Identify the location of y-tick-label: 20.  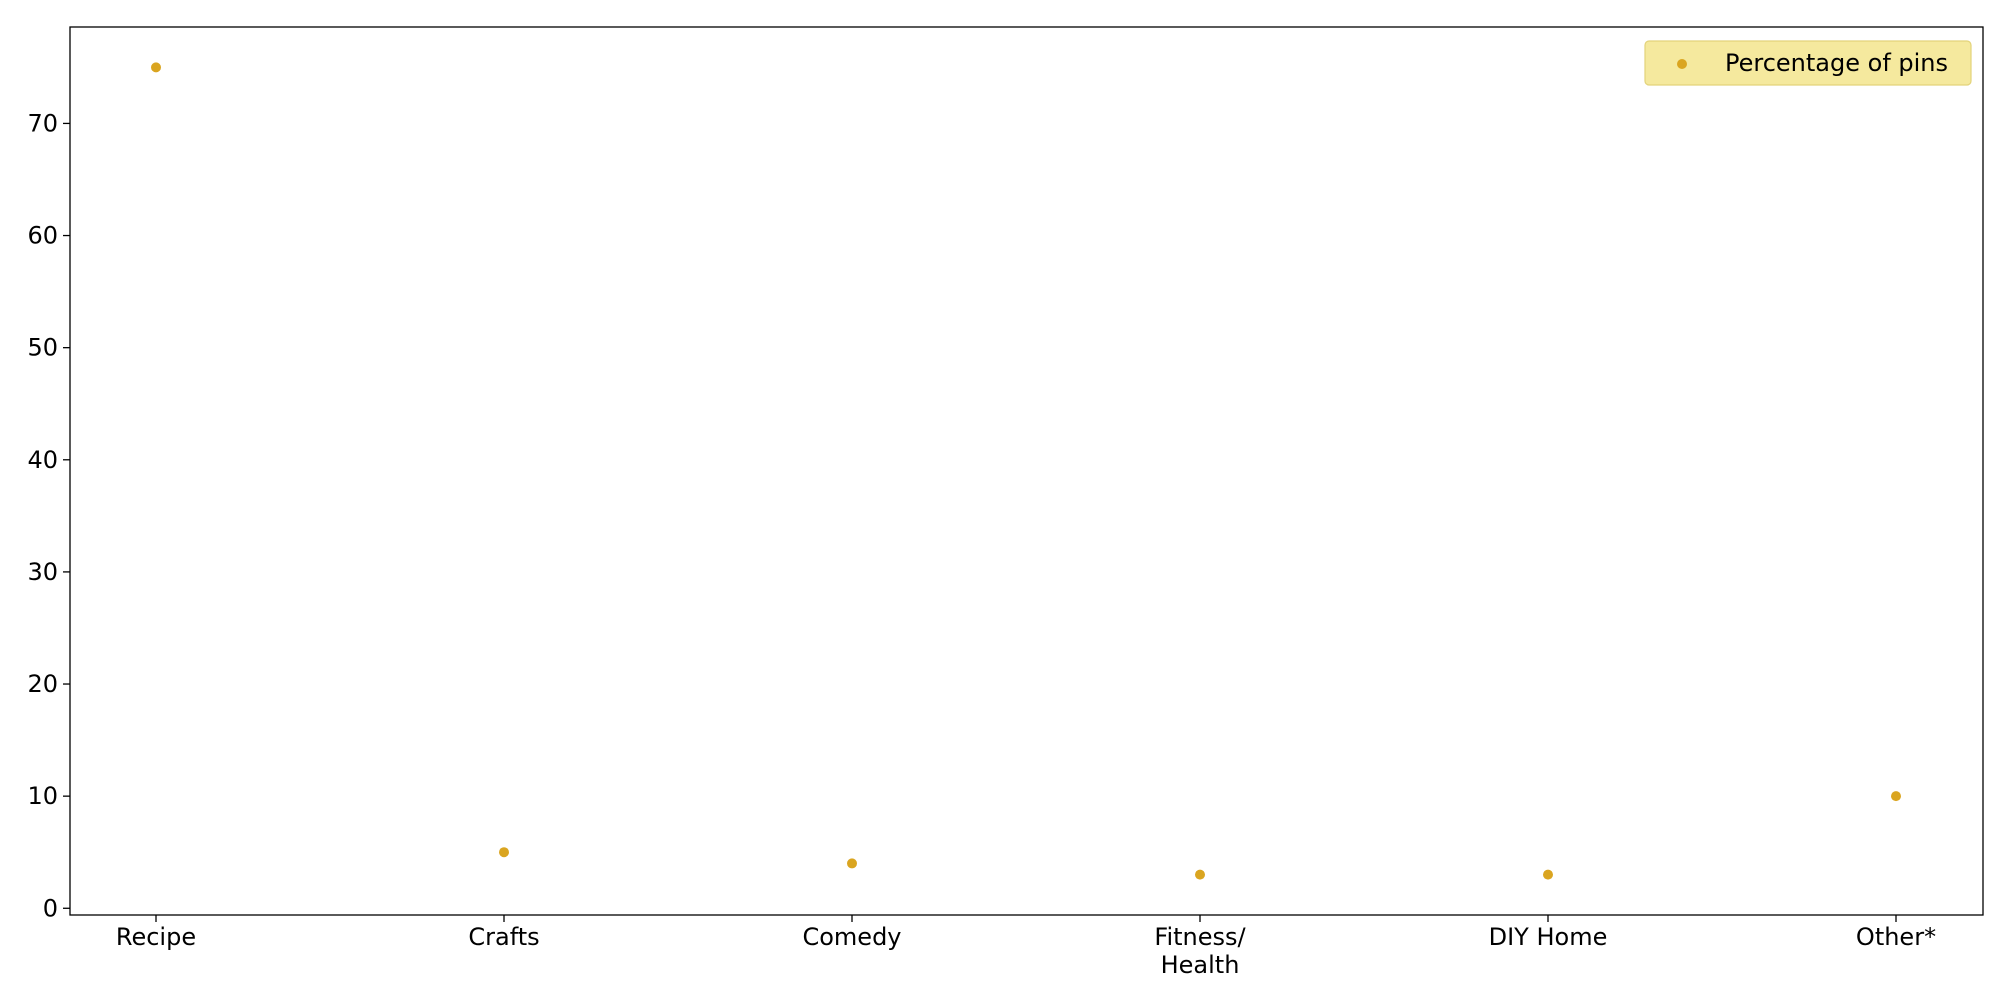
(42, 684).